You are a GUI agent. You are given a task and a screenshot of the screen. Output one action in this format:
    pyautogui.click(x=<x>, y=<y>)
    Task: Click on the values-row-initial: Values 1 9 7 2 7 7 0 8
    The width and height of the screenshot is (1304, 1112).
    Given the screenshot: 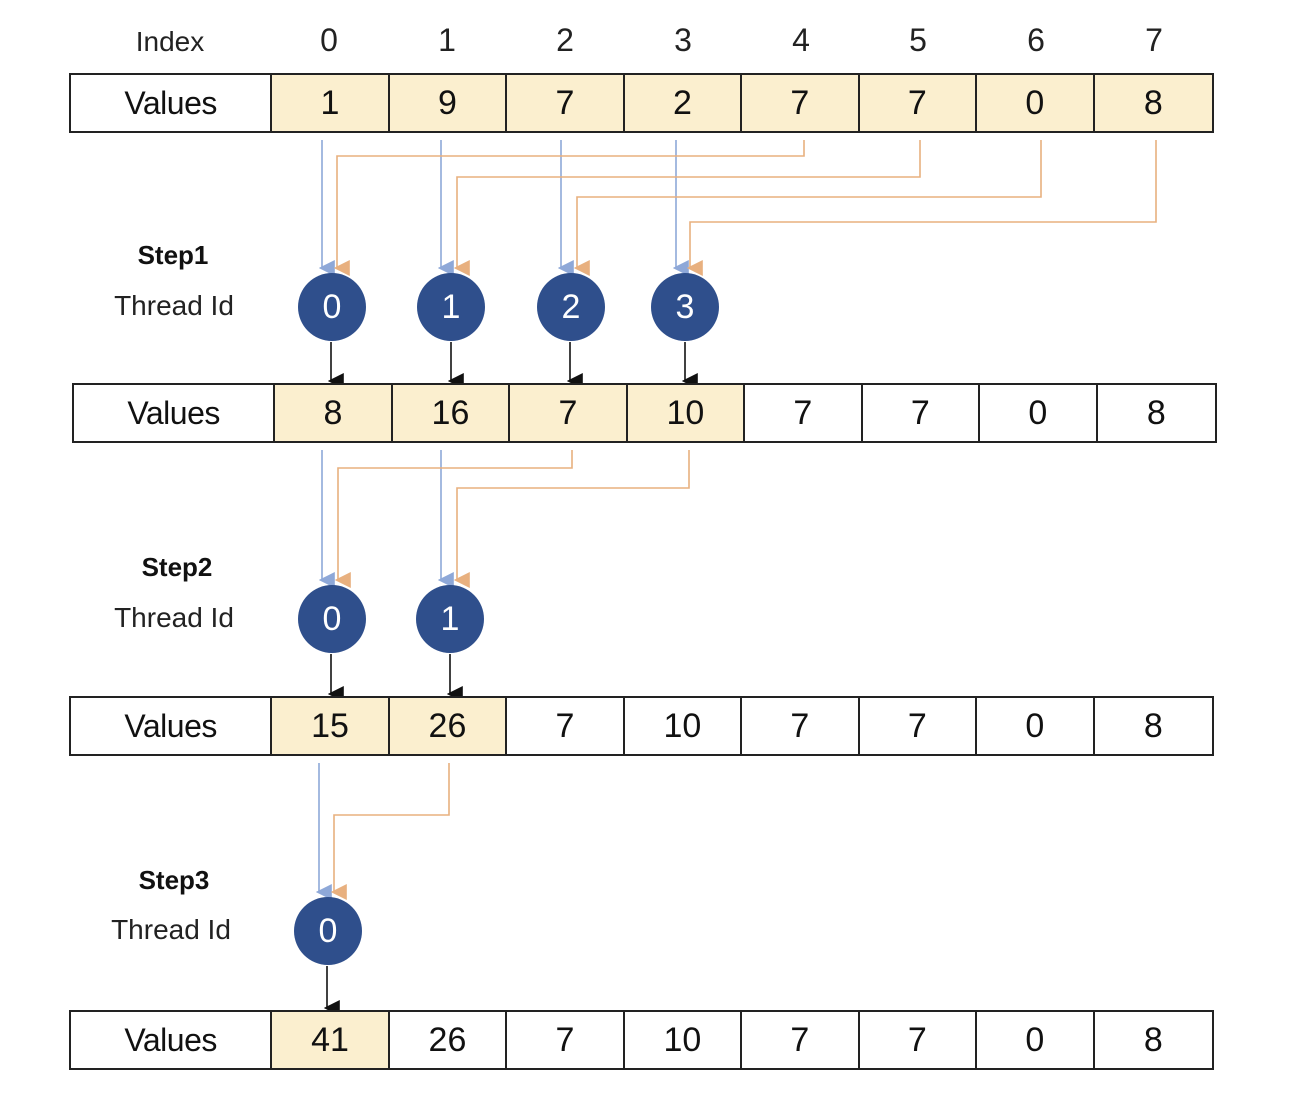 What is the action you would take?
    pyautogui.click(x=641, y=103)
    